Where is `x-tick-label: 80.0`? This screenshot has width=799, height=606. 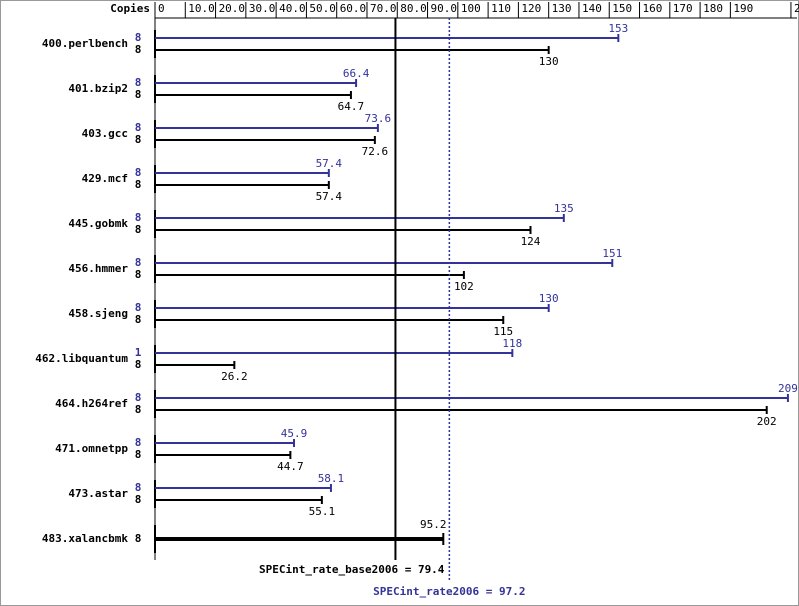 x-tick-label: 80.0 is located at coordinates (413, 8).